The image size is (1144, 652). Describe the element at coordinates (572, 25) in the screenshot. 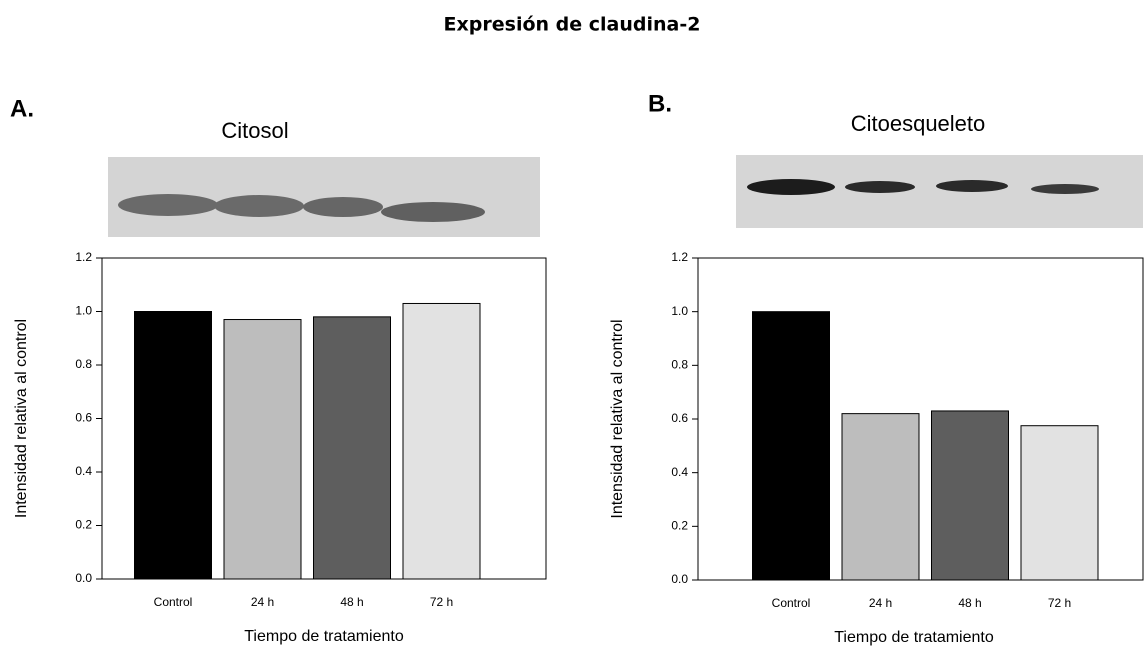

I see `page-title: Expresión de claudina-2` at that location.